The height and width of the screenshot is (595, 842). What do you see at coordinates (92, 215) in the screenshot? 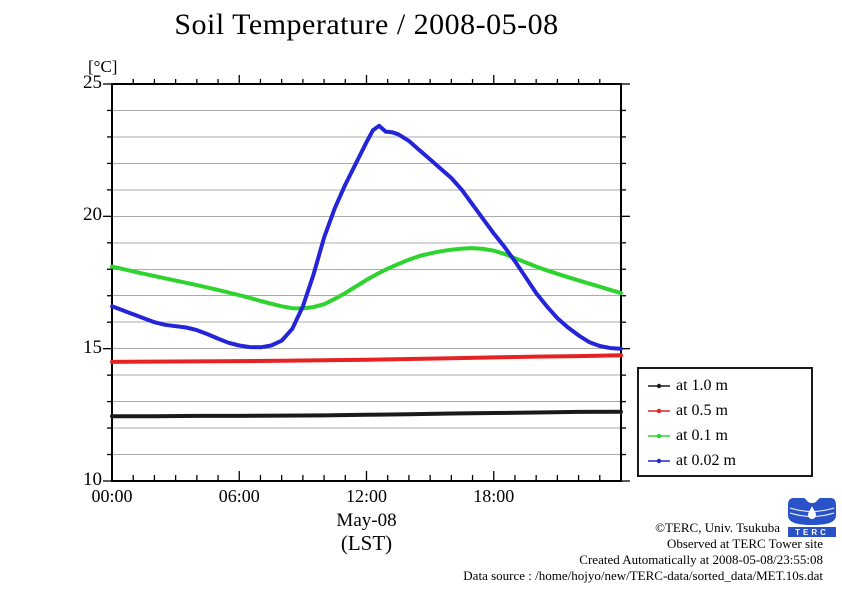
I see `y-tick-label: 20` at bounding box center [92, 215].